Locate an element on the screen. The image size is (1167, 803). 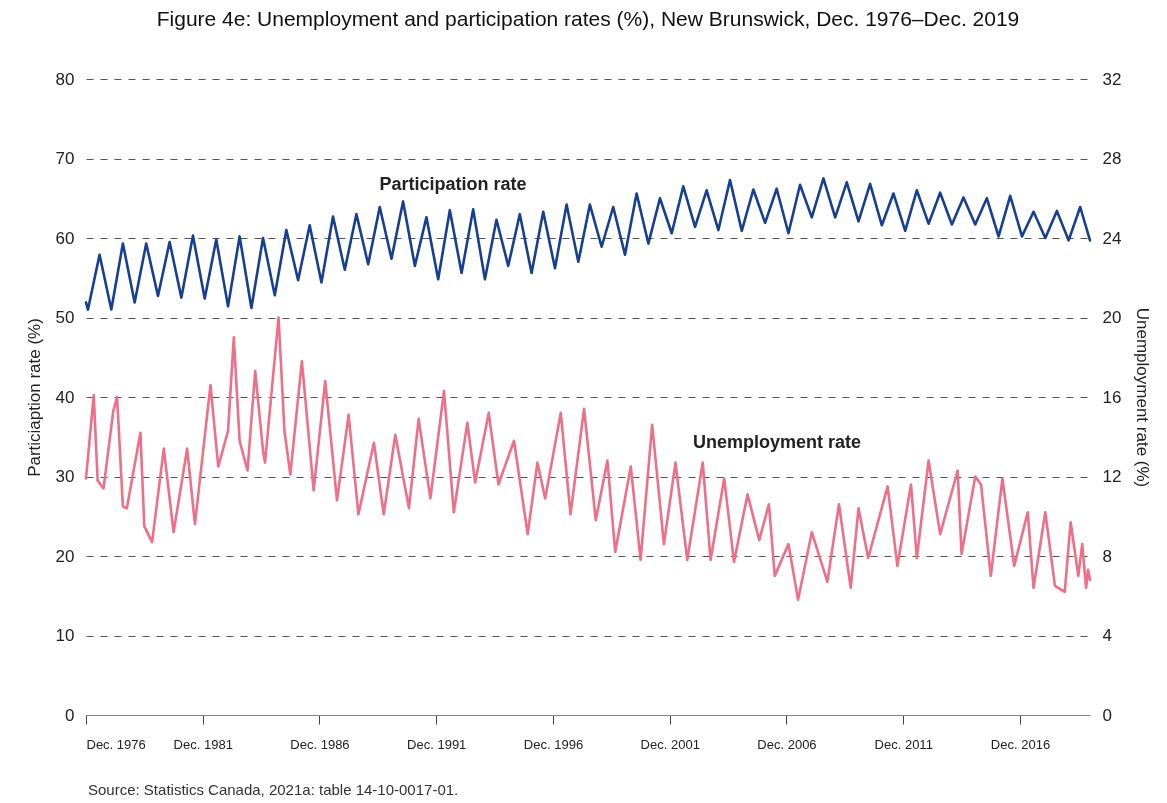
y2-tick-label: 0 is located at coordinates (1107, 715).